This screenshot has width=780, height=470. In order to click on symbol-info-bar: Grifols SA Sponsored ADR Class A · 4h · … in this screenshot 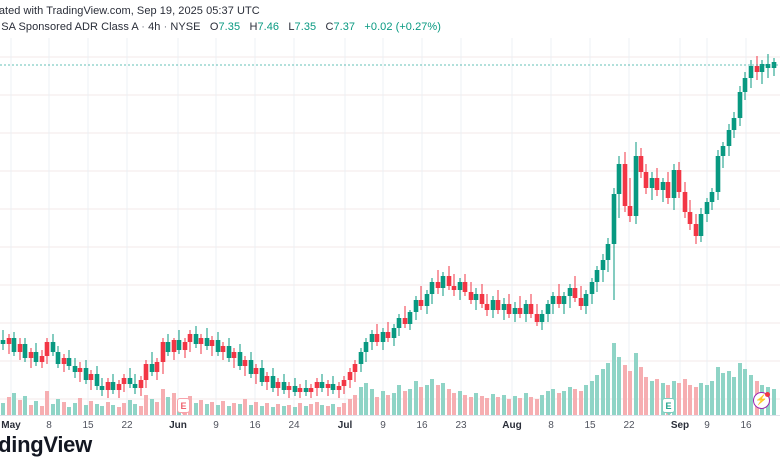, I will do `click(220, 27)`.